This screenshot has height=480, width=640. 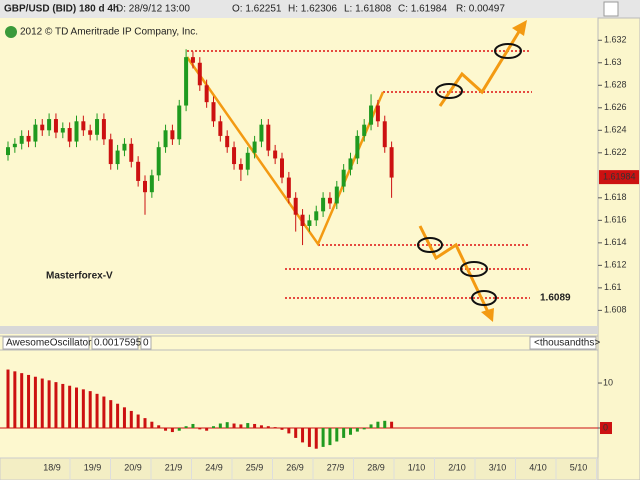 I want to click on x-tick-label: 25/9, so click(x=255, y=467).